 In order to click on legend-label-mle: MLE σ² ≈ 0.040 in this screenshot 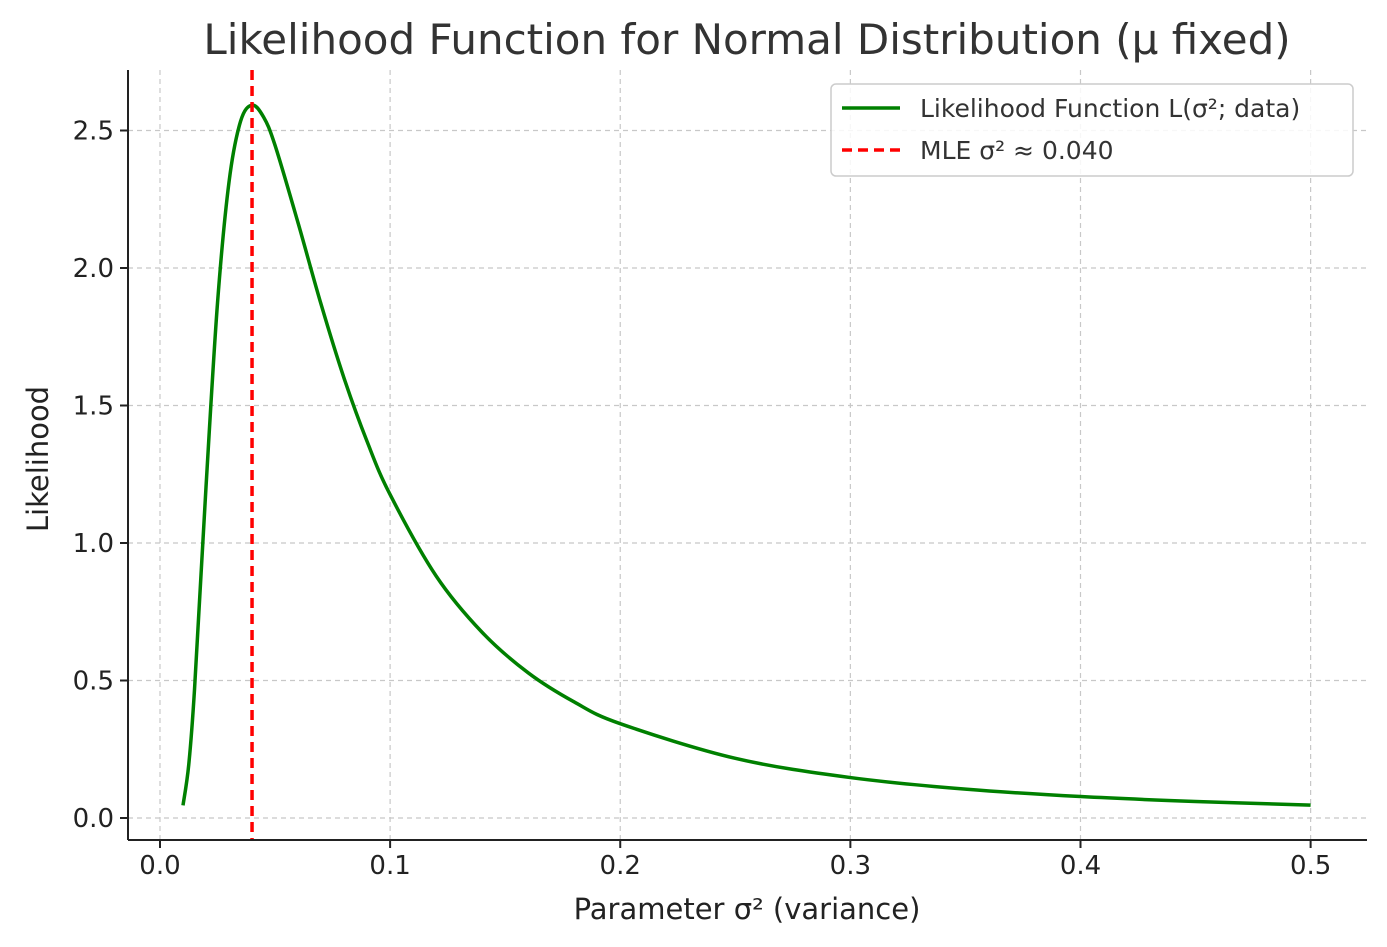, I will do `click(1017, 150)`.